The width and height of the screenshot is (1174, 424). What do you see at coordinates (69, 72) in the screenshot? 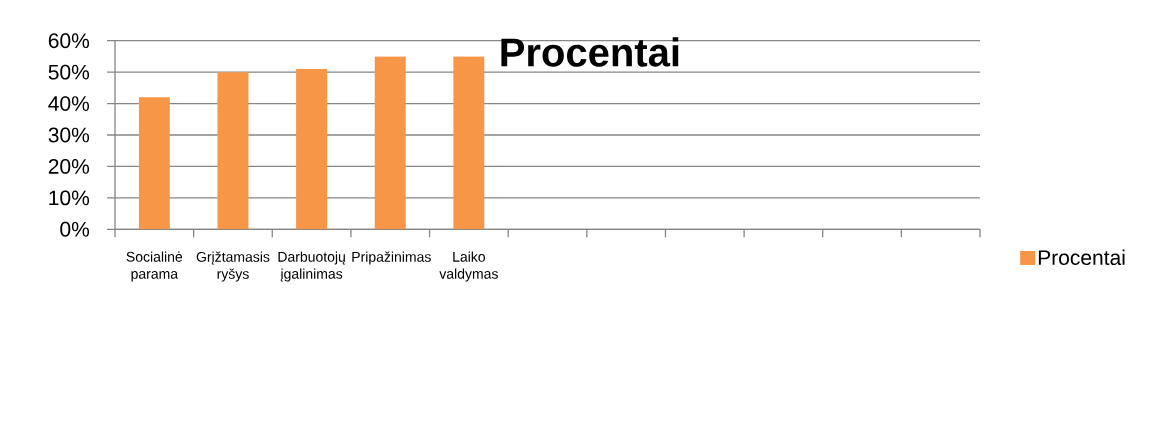
I see `y-tick-label: 50%` at bounding box center [69, 72].